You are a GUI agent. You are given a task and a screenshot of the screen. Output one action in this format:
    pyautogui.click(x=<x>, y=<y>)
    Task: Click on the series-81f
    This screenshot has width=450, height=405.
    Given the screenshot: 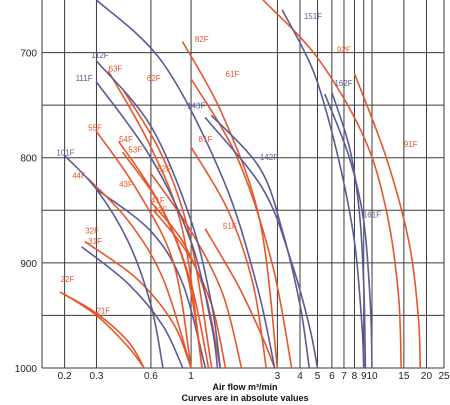 What is the action you would take?
    pyautogui.click(x=228, y=257)
    